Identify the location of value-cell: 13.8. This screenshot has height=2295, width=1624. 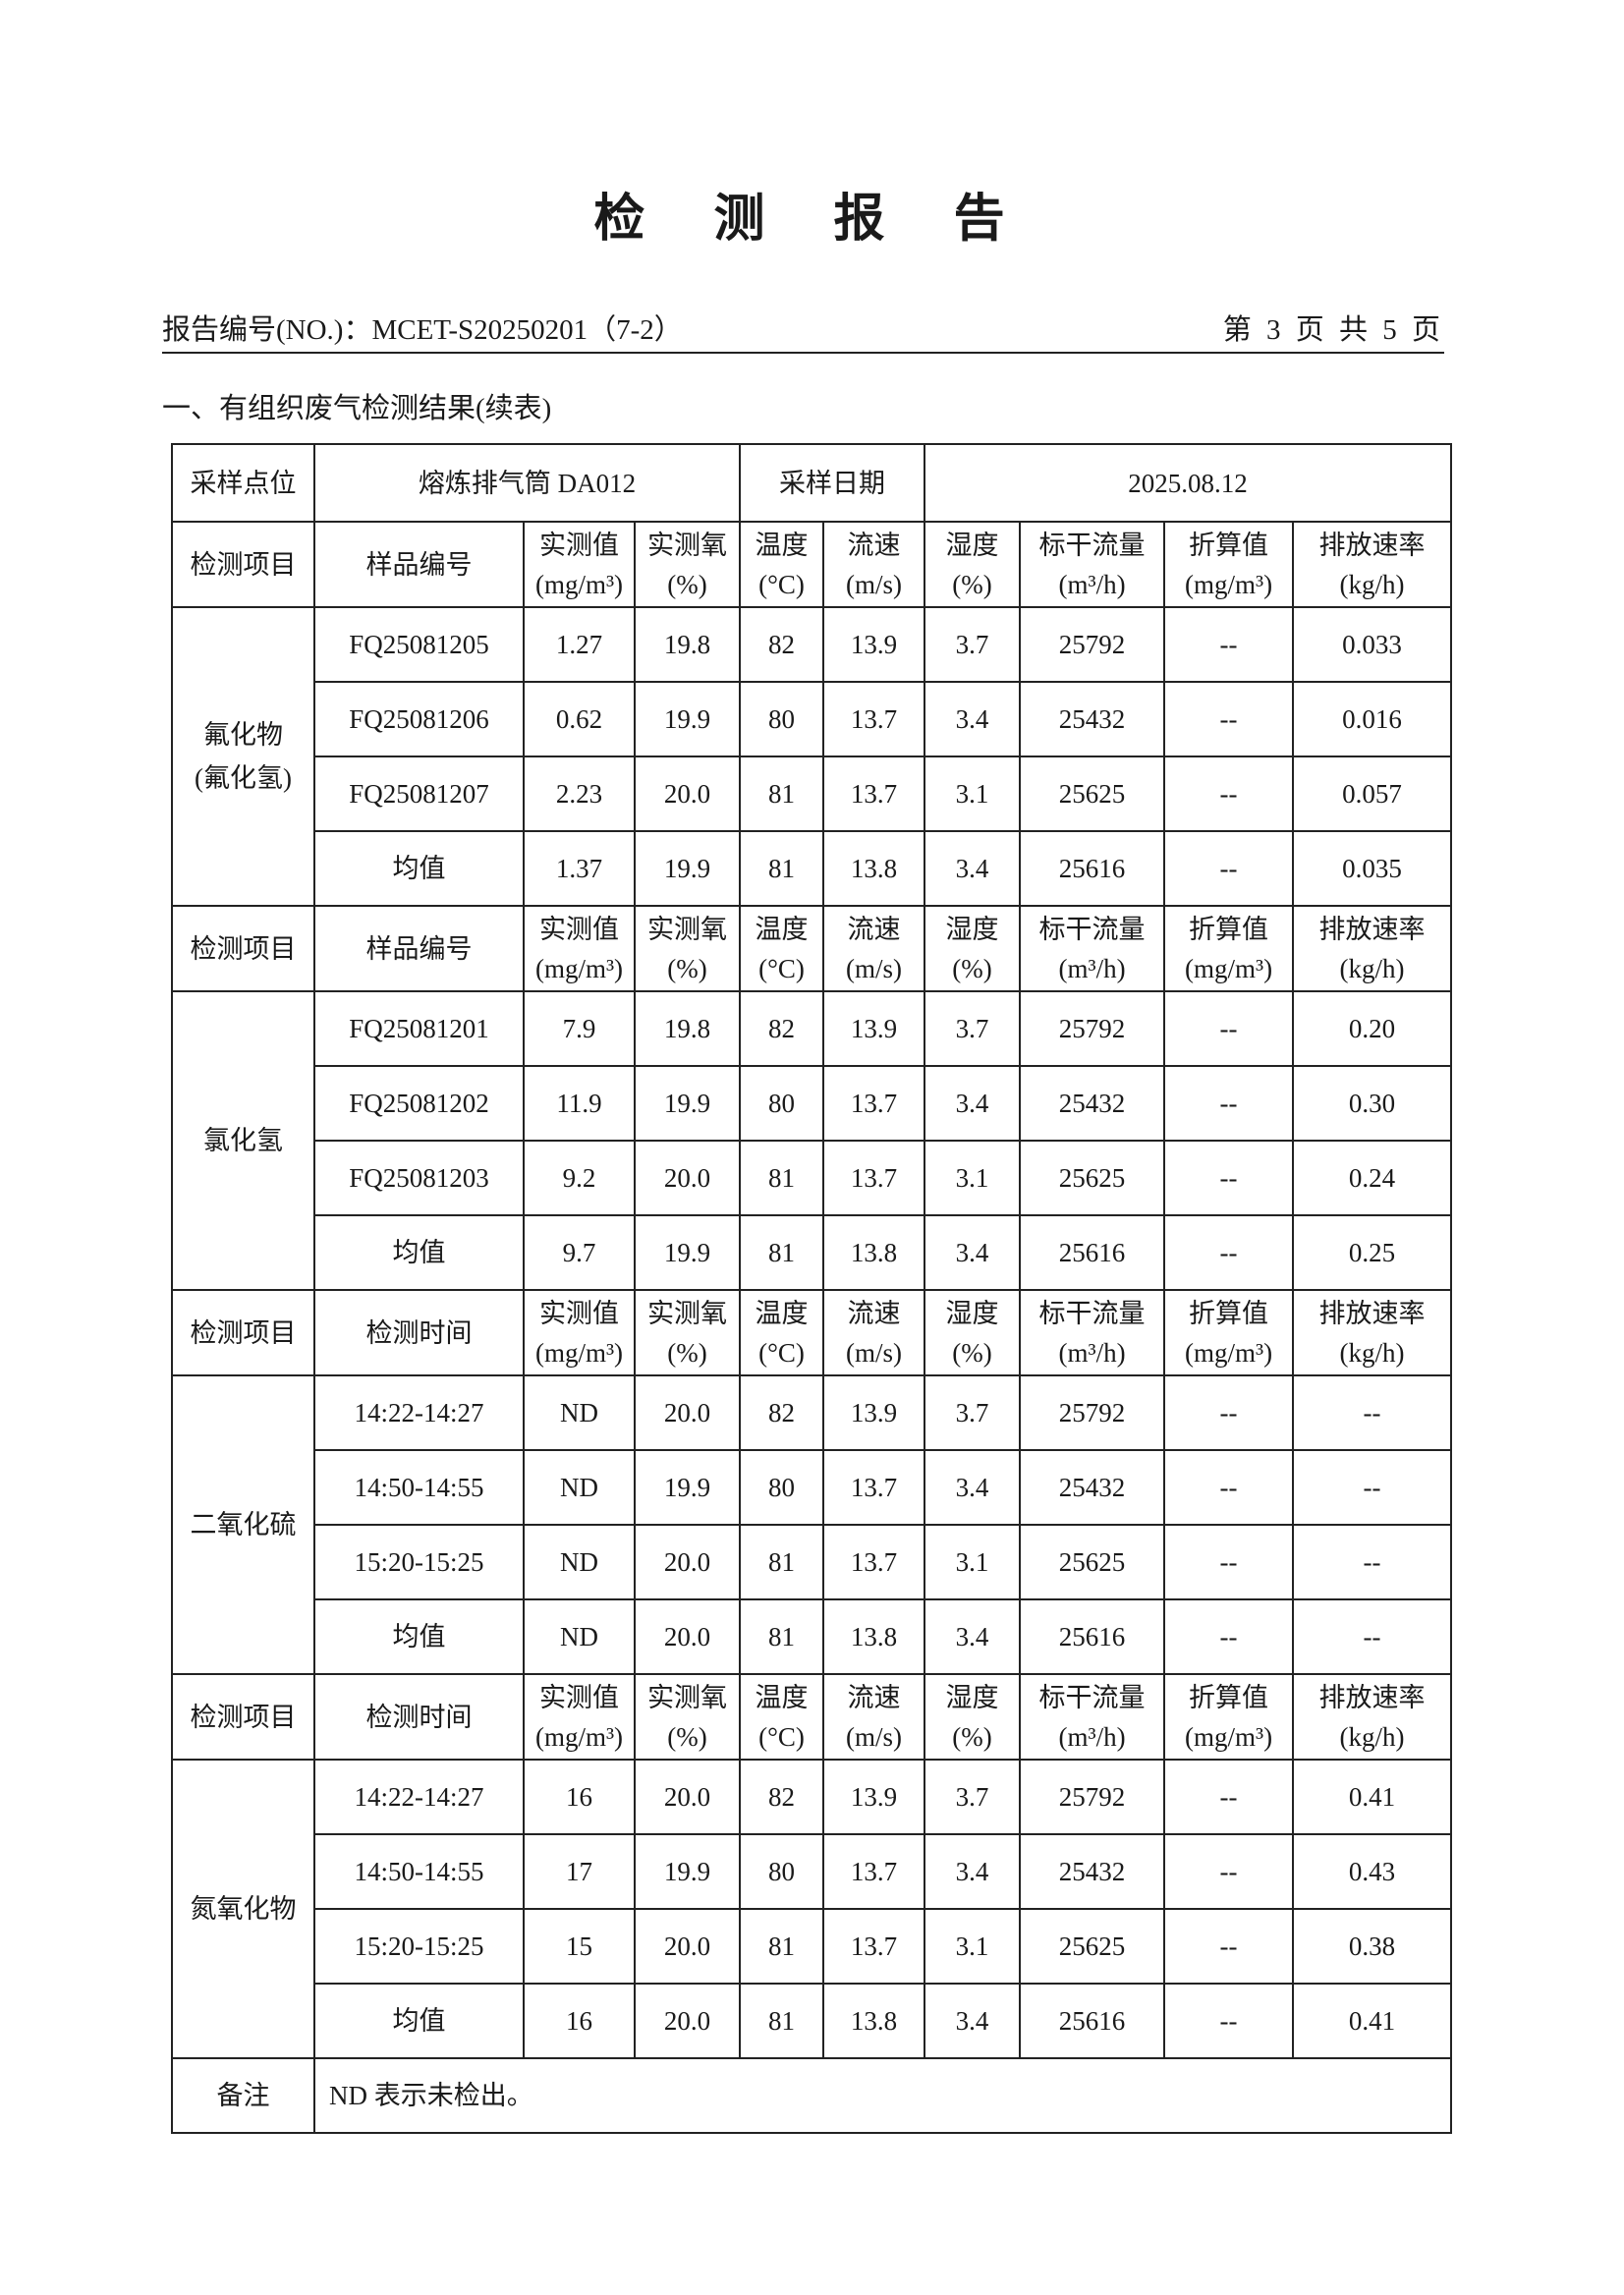
(874, 1253).